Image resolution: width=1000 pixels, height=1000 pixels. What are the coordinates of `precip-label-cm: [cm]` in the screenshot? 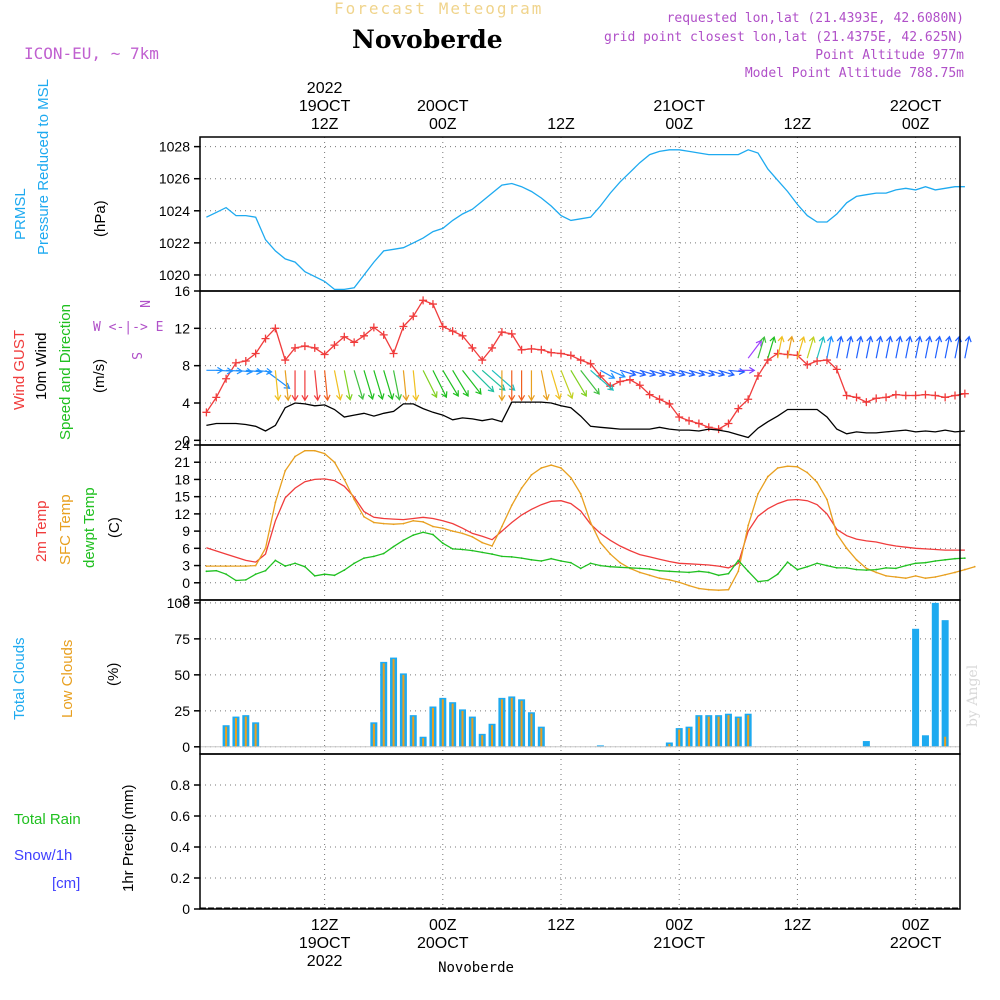 It's located at (66, 883).